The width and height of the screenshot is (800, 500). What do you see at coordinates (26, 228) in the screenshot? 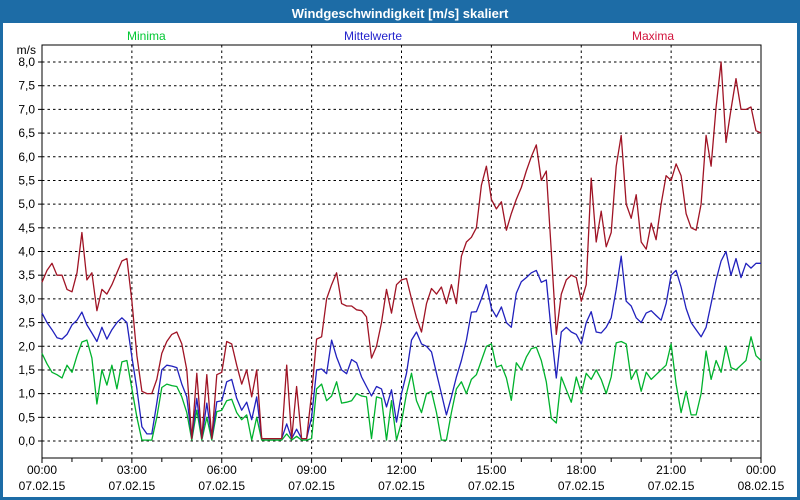
I see `svg-text: 4,5` at bounding box center [26, 228].